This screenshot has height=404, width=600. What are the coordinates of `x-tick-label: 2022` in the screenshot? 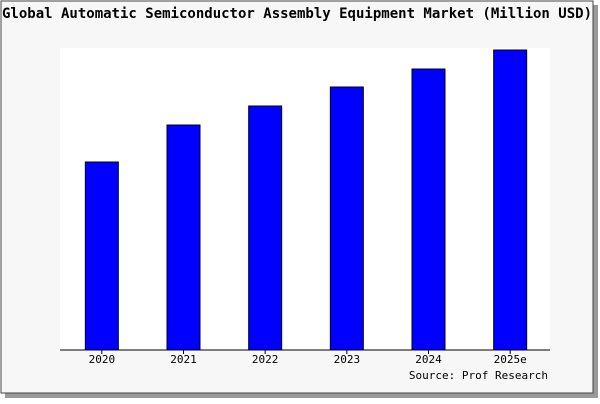 It's located at (265, 359).